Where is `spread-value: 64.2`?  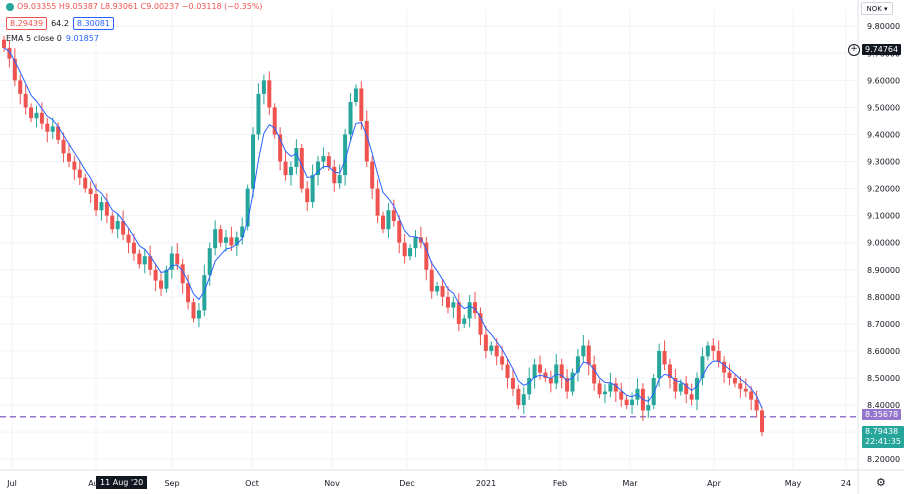
spread-value: 64.2 is located at coordinates (60, 23).